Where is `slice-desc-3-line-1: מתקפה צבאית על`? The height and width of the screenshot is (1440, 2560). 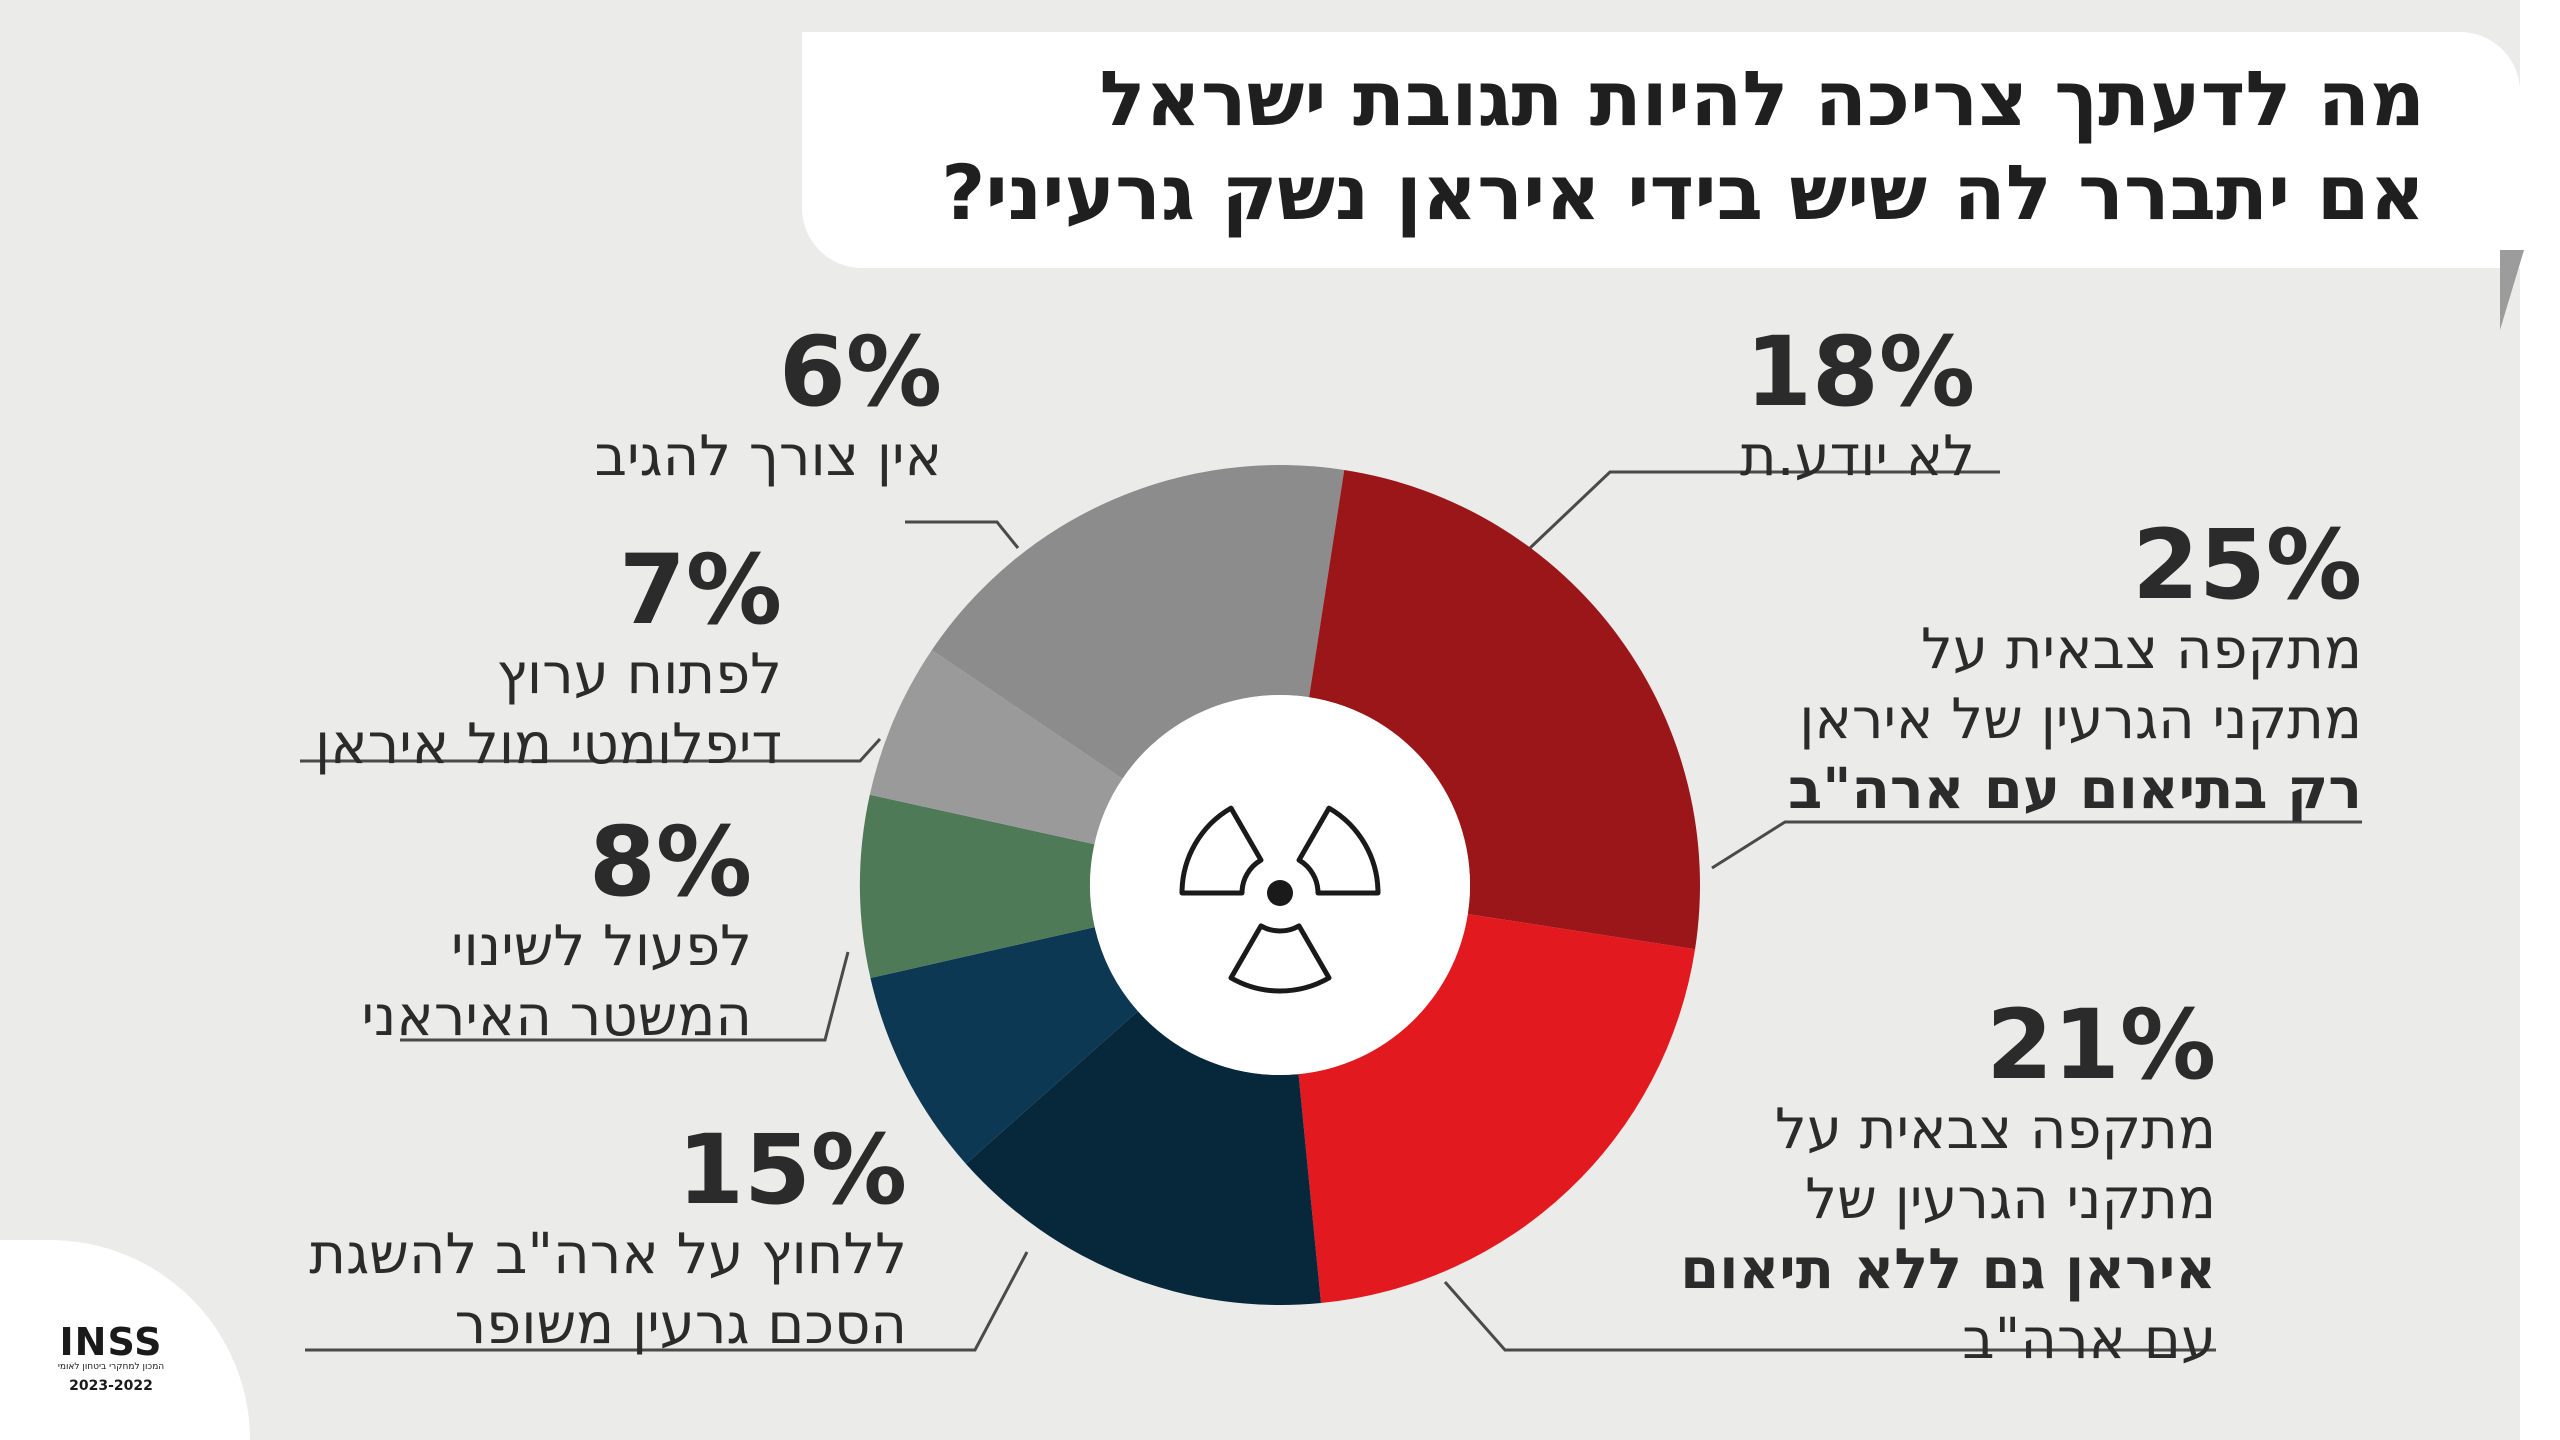
slice-desc-3-line-1: מתקפה צבאית על is located at coordinates (1995, 1129).